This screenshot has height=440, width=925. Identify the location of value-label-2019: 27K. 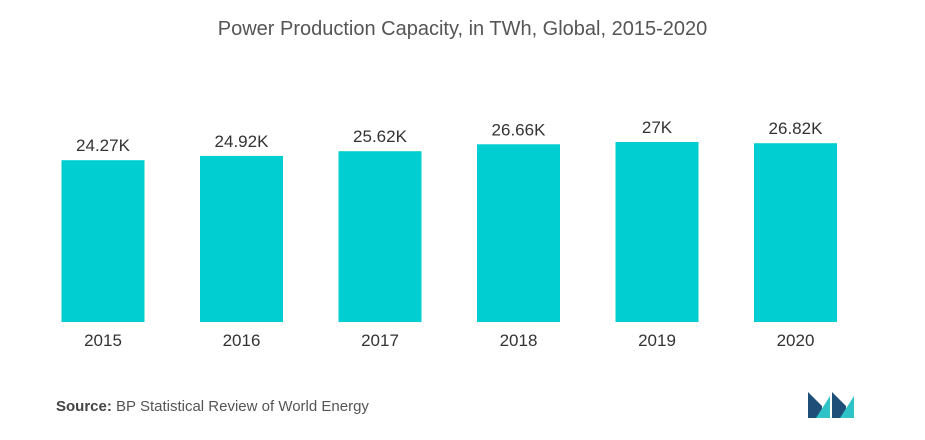
(657, 127).